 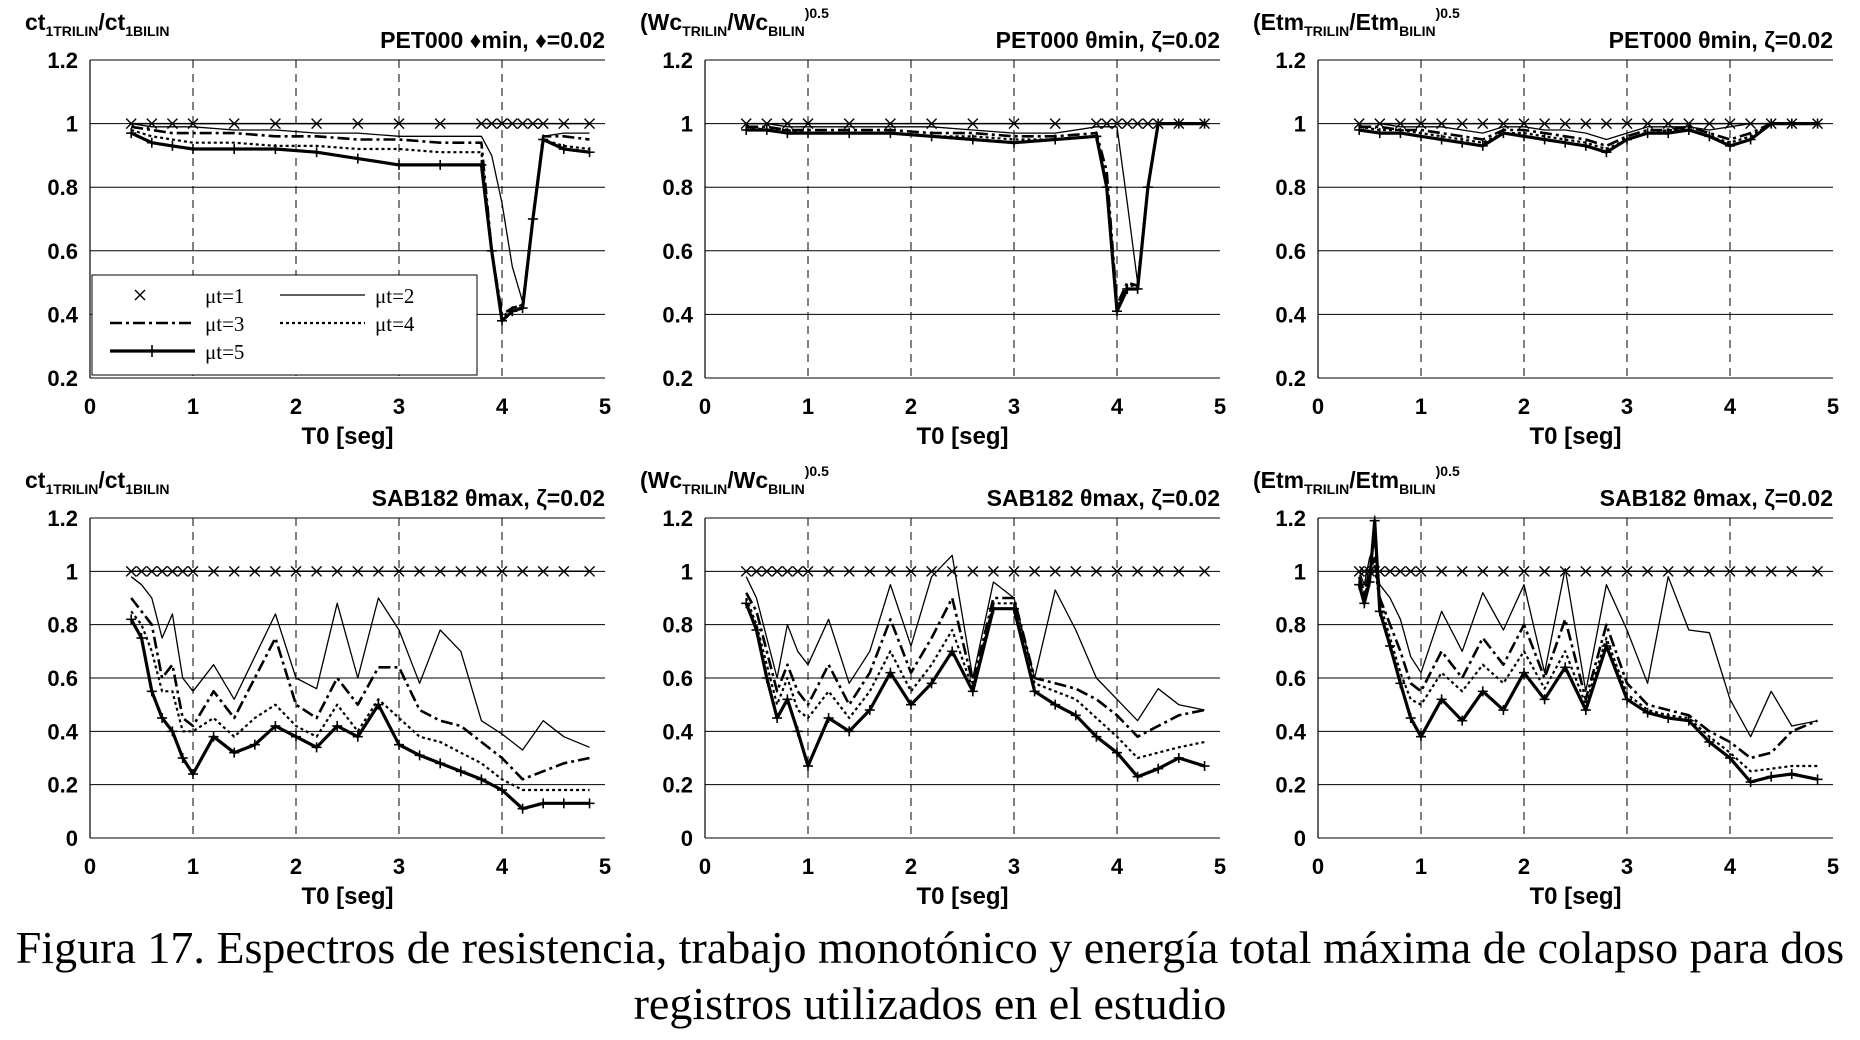 What do you see at coordinates (296, 406) in the screenshot?
I see `x-tick-label: 2` at bounding box center [296, 406].